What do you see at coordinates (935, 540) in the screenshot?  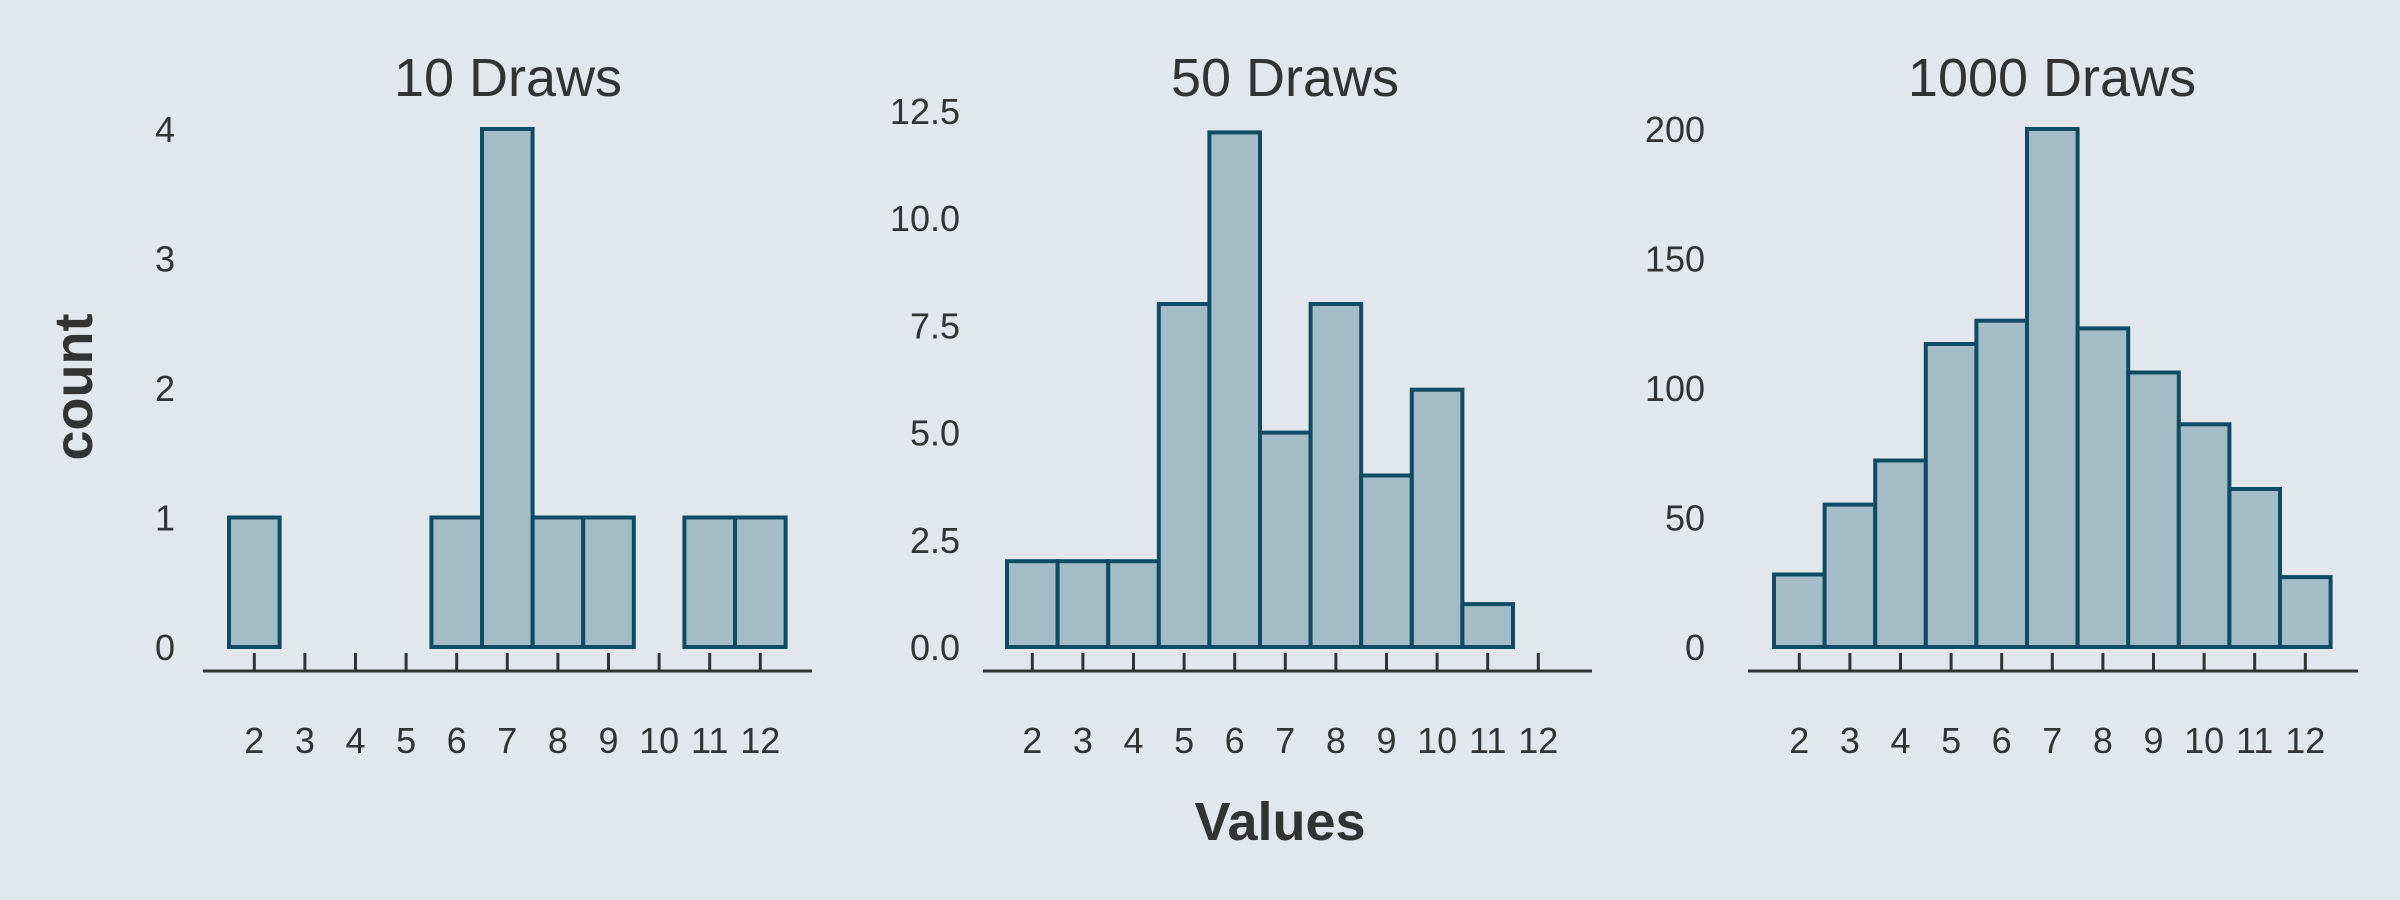 I see `y-tick-label: 2.5` at bounding box center [935, 540].